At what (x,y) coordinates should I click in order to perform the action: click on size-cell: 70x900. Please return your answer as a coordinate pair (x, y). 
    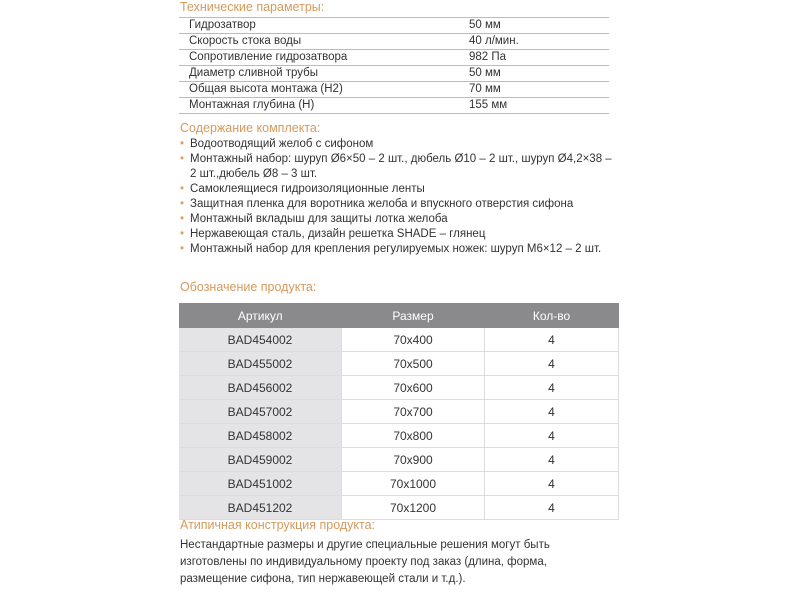
    Looking at the image, I should click on (413, 459).